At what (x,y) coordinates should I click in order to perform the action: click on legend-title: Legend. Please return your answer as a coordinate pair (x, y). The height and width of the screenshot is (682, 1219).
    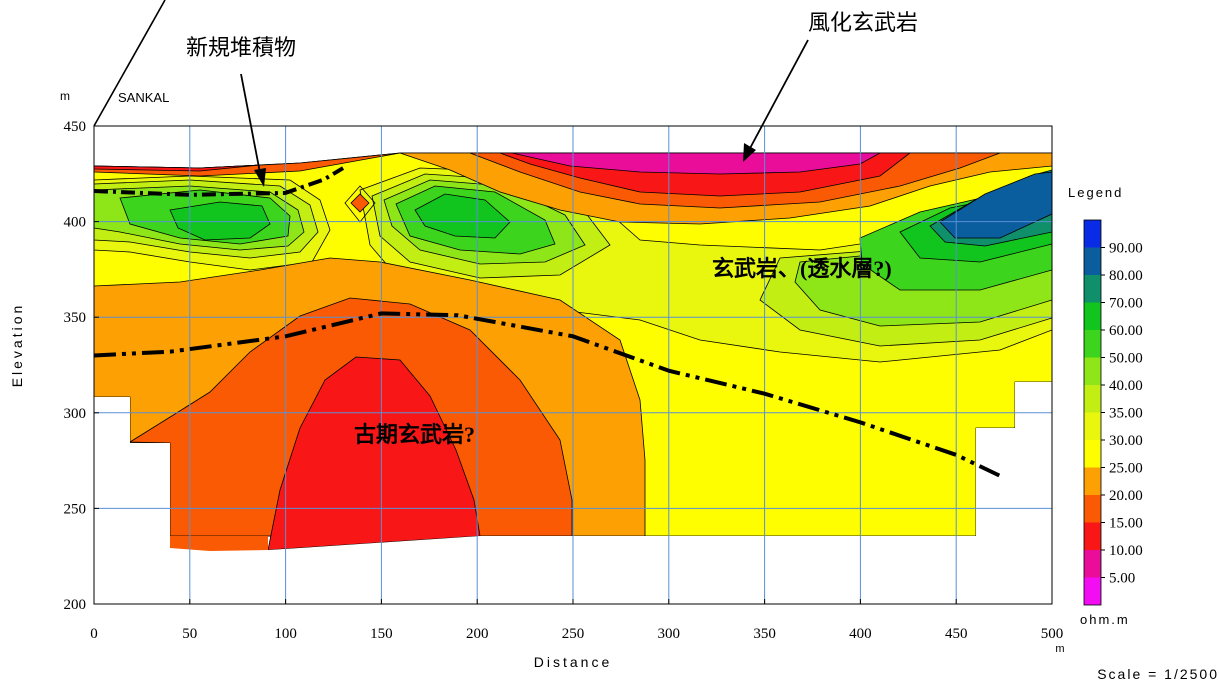
    Looking at the image, I should click on (1095, 192).